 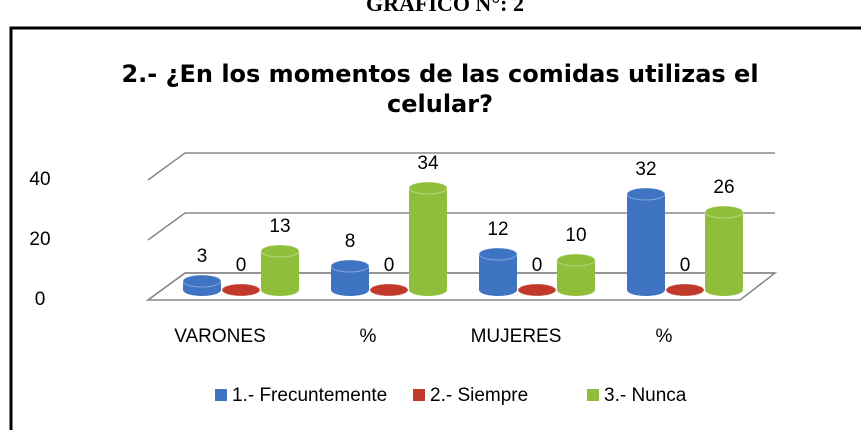 I want to click on value-label: 3, so click(x=202, y=256).